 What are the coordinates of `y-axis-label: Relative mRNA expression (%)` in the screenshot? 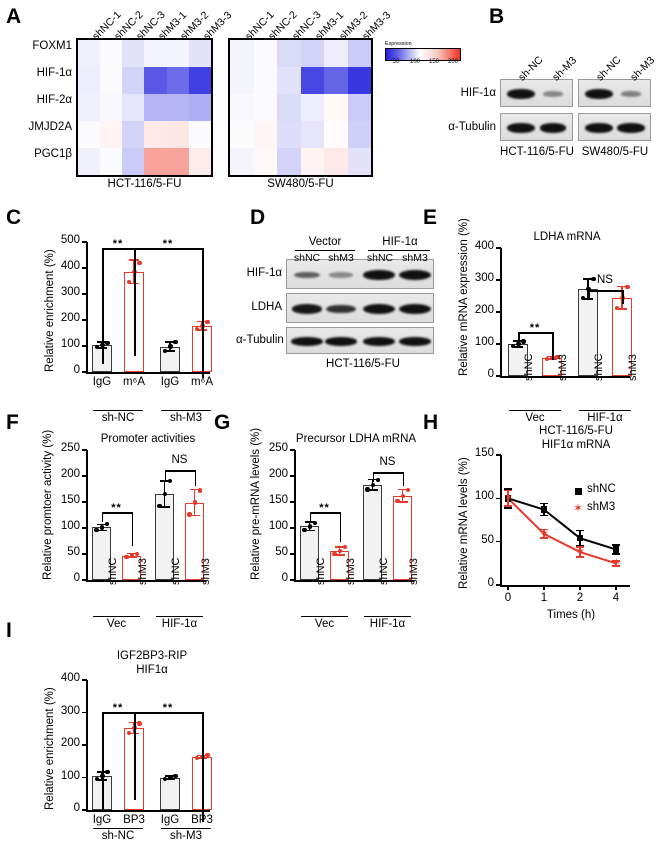 It's located at (464, 297).